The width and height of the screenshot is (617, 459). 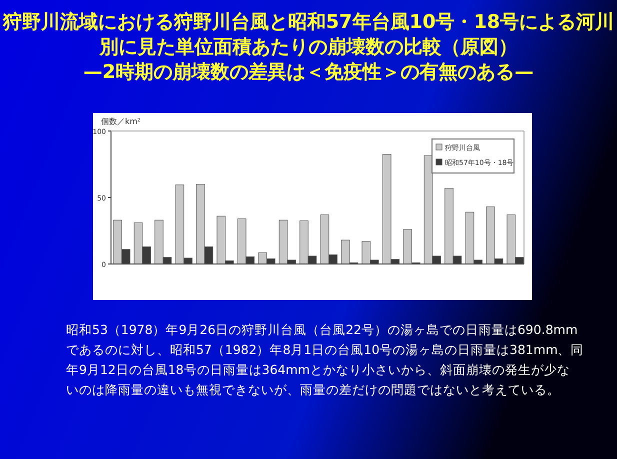 I want to click on chart-title: 狩野川流域における狩野川台風と昭和57年台風10号・18号による河川別に見た単位面積あたりの崩壊数の比較（原図）, so click(x=308, y=34).